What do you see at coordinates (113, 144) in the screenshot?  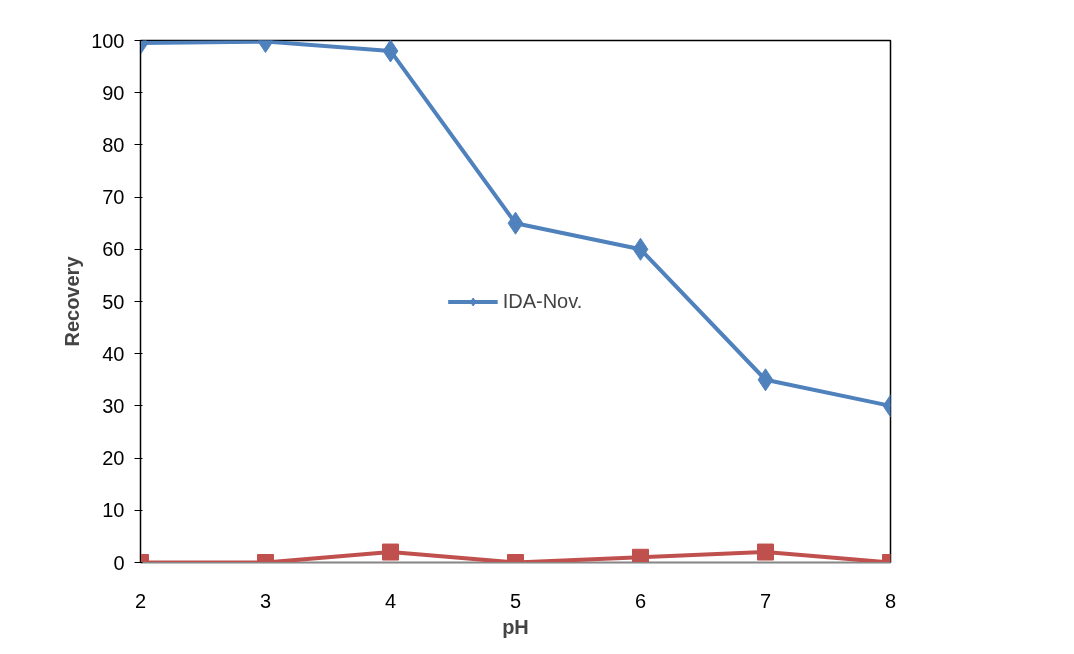 I see `y-tick-label: 80` at bounding box center [113, 144].